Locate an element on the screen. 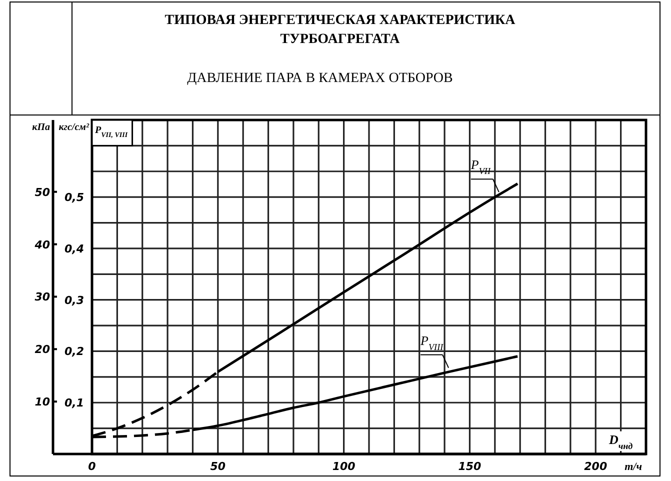 This screenshot has height=481, width=671. chart-title: ТИПОВАЯ ЭНЕРГЕТИЧЕСКАЯ ХАРАКТЕРИСТИКА ТУРБОАГРЕГАТА is located at coordinates (340, 30).